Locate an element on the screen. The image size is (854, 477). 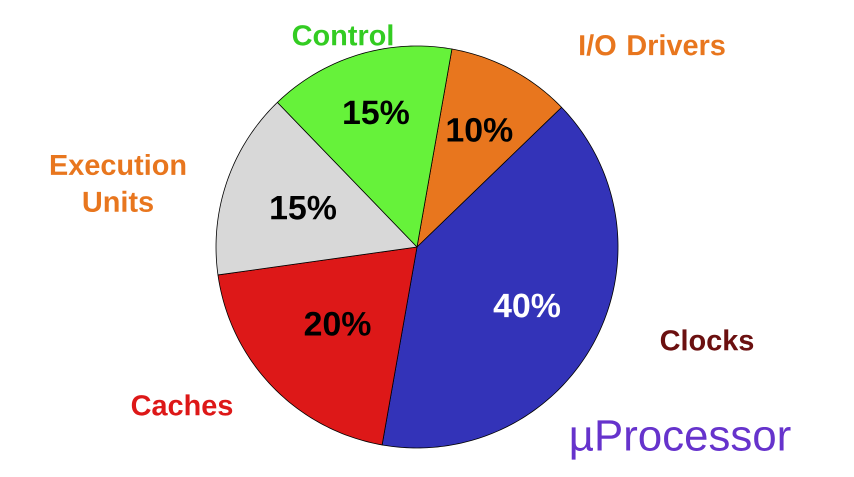
slice-label: Clocks is located at coordinates (707, 340).